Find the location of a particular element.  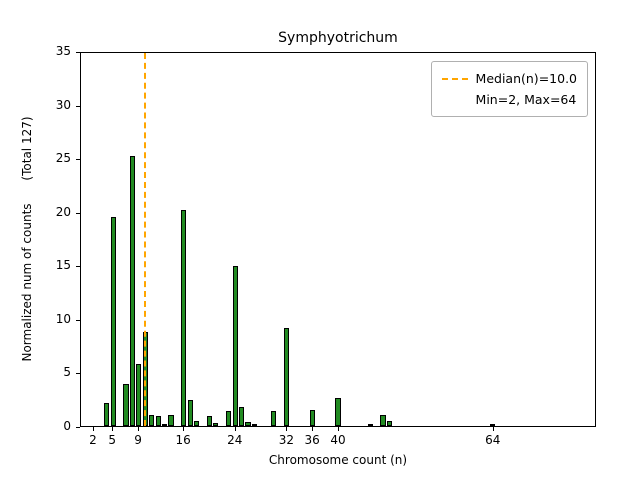

y-tick-label: 0 is located at coordinates (67, 426).